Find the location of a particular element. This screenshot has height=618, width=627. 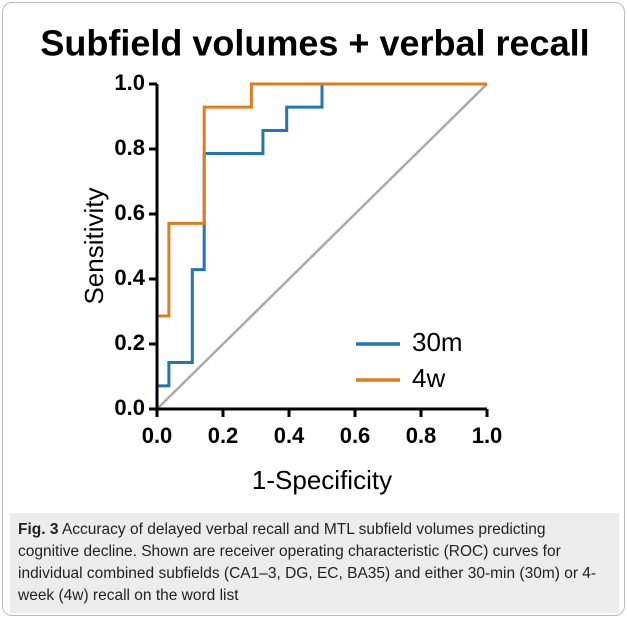

x-tick-label: 0.4 is located at coordinates (289, 435).